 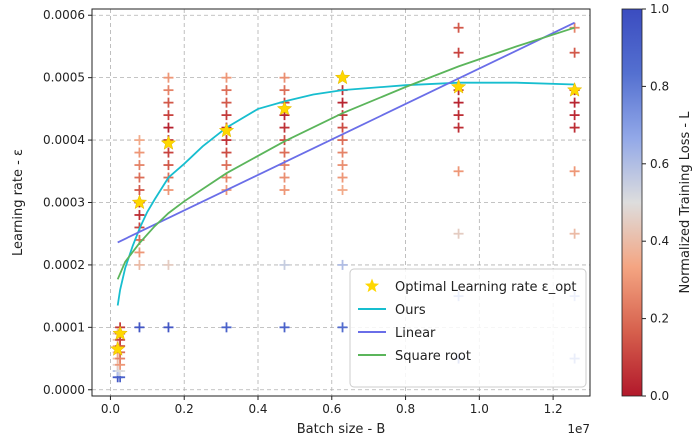 What do you see at coordinates (659, 319) in the screenshot?
I see `colorbar-tick-label: 0.2` at bounding box center [659, 319].